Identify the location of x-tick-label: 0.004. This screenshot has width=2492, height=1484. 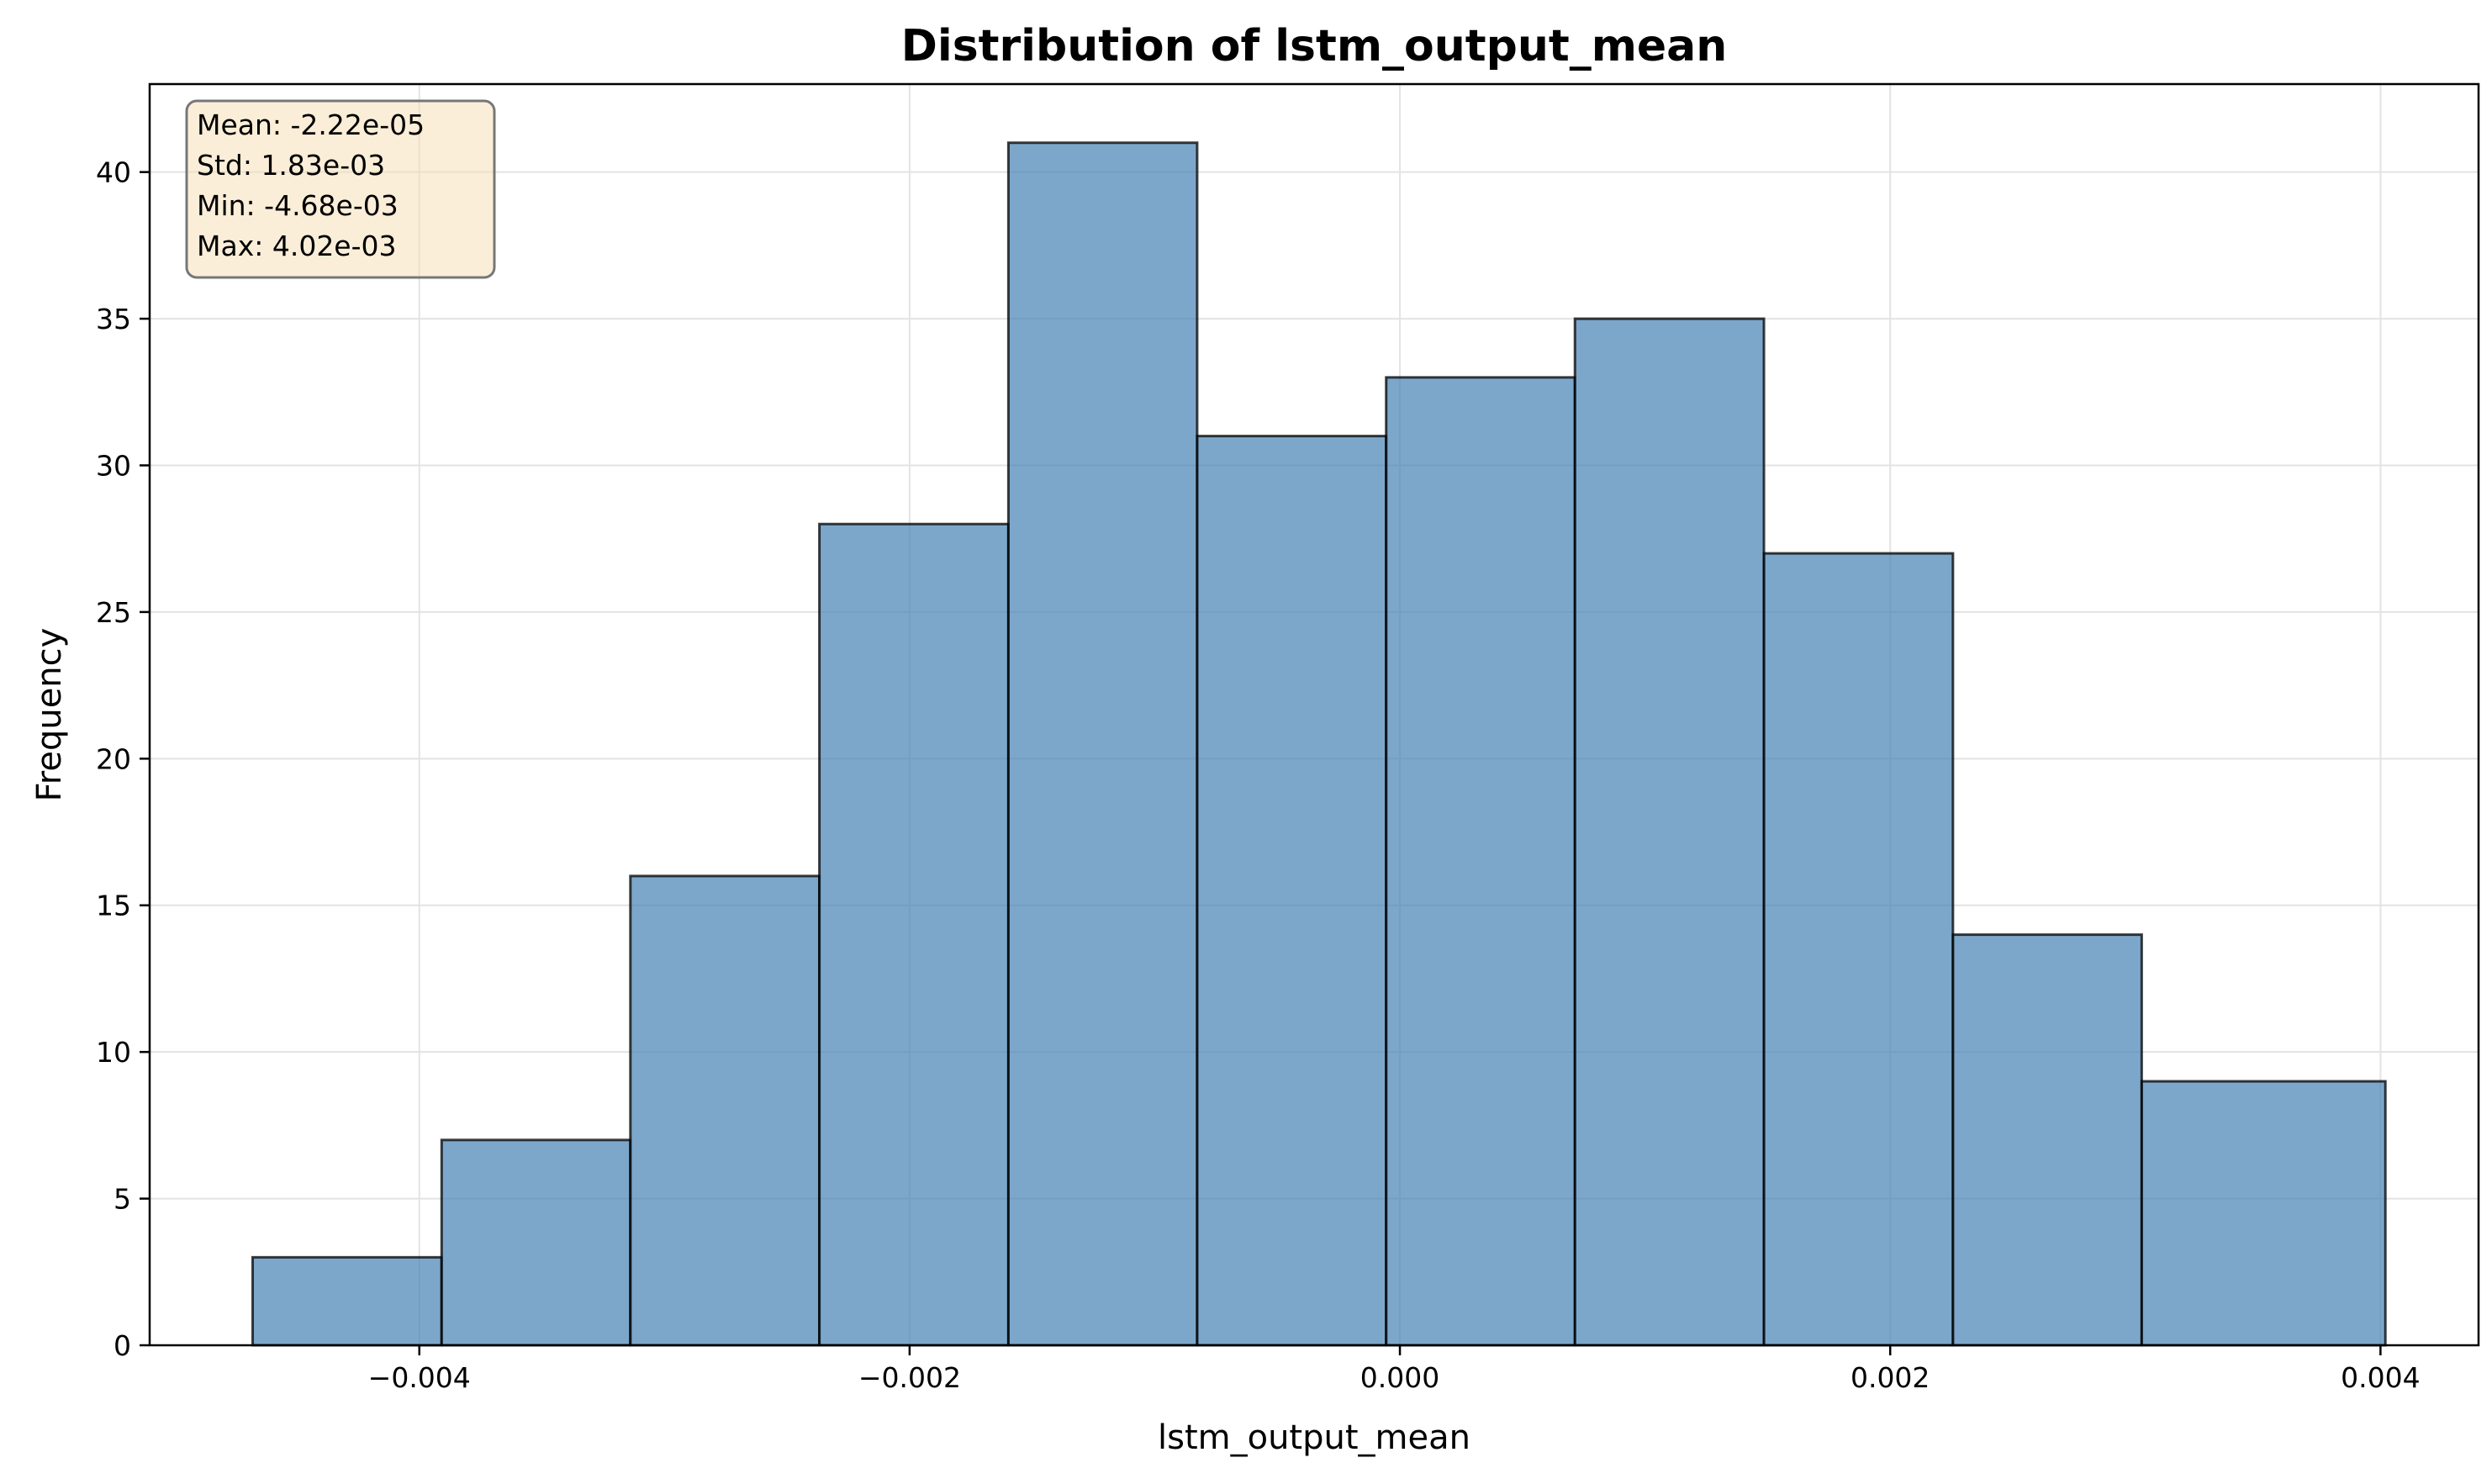
(2380, 1377).